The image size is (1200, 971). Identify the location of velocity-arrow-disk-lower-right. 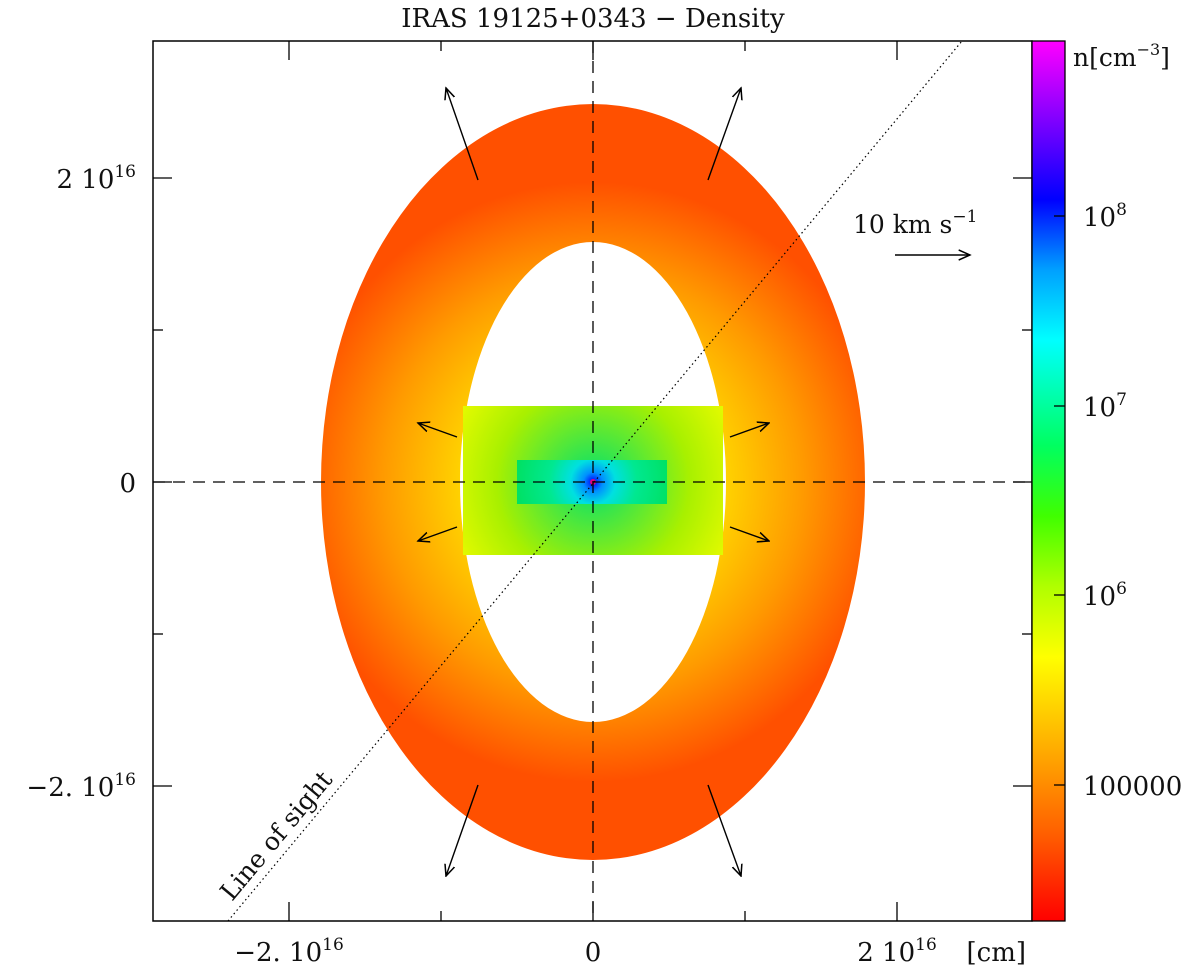
(749, 533).